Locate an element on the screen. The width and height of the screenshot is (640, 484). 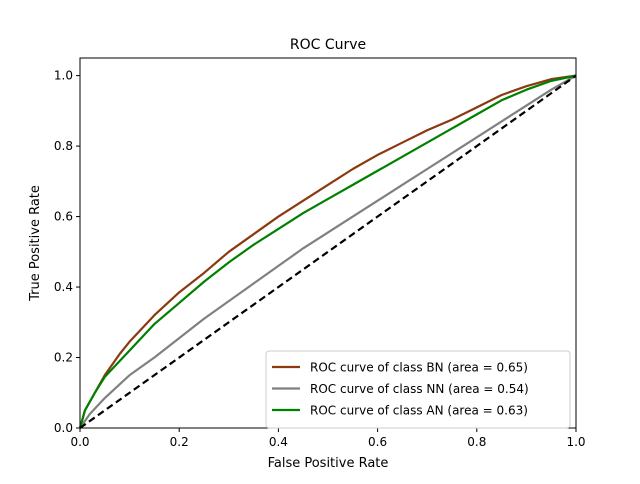
legend-label: ROC curve of class AN (area = 0.63) is located at coordinates (419, 411).